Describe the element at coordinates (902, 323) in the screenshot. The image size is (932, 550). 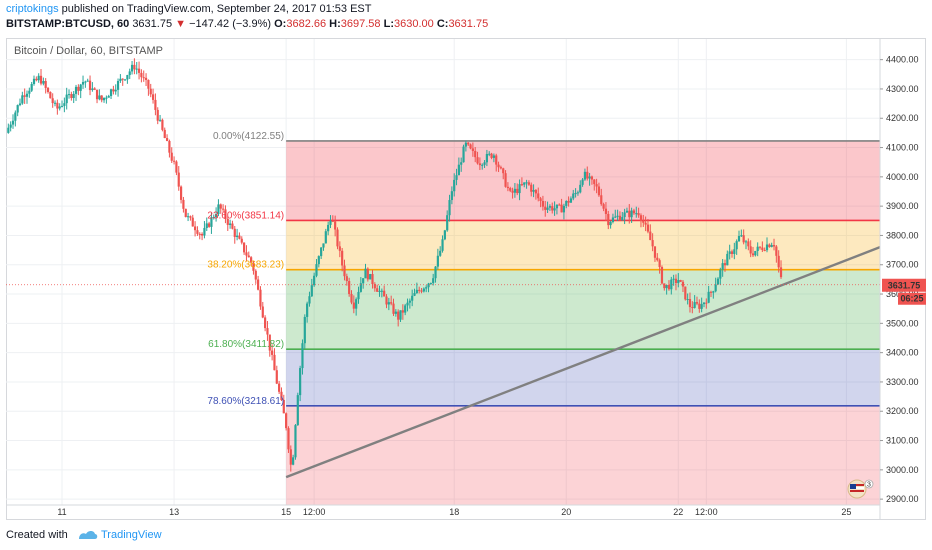
I see `price-tick-label: 3500.00` at that location.